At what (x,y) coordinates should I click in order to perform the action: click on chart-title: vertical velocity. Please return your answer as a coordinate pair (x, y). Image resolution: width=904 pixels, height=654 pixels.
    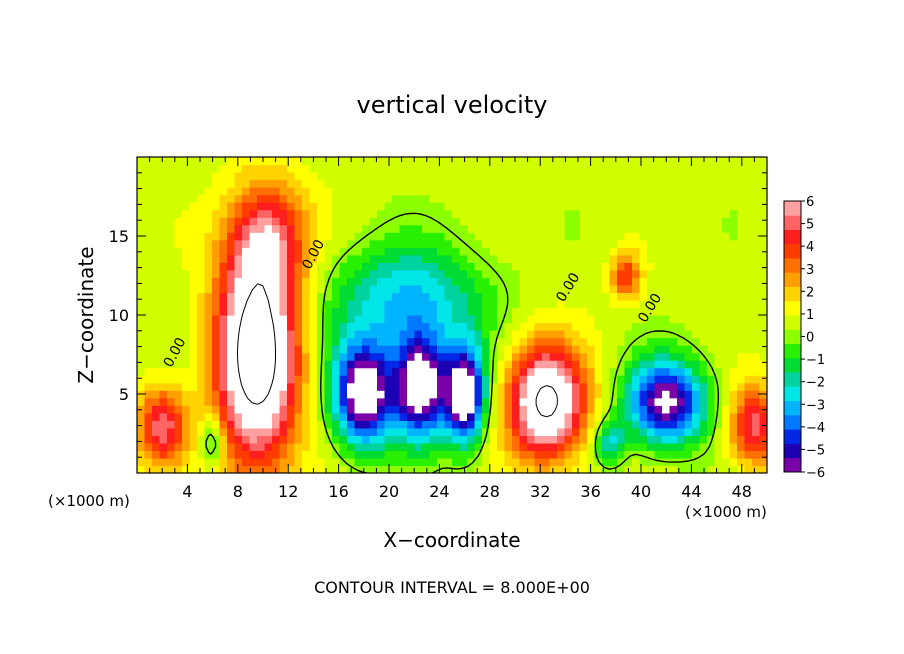
    Looking at the image, I should click on (452, 105).